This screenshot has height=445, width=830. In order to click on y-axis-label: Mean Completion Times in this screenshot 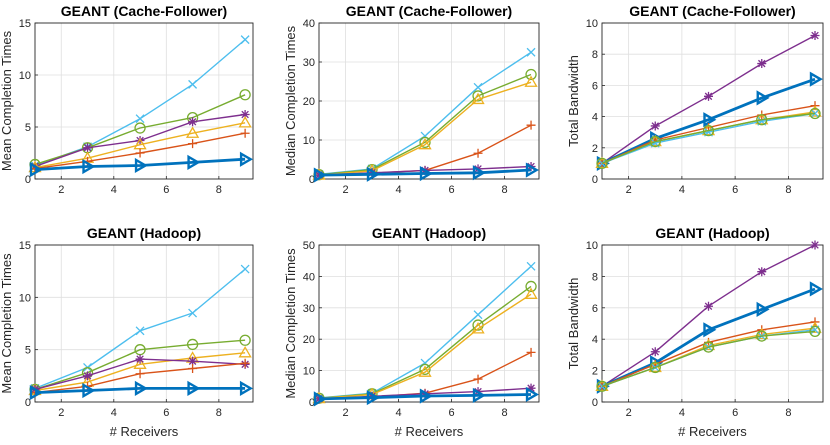, I will do `click(7, 323)`.